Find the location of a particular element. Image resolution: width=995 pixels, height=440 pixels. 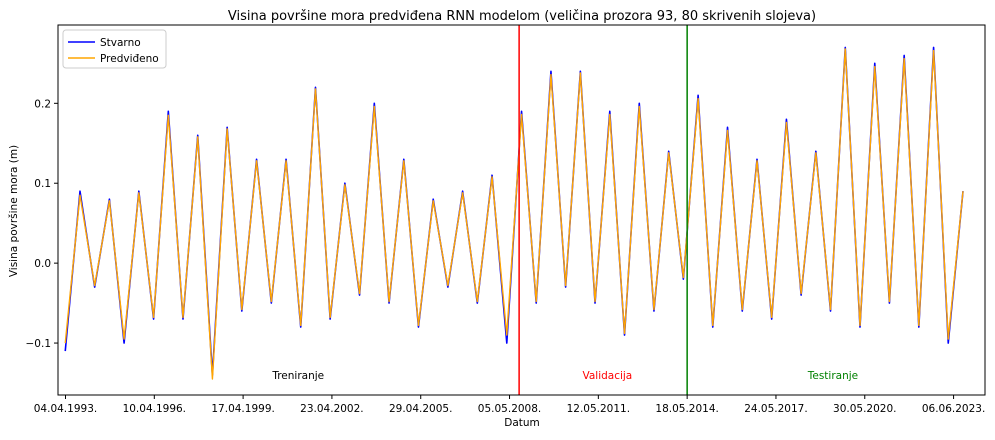

x-tick-label: 29.04.2005. is located at coordinates (420, 409).